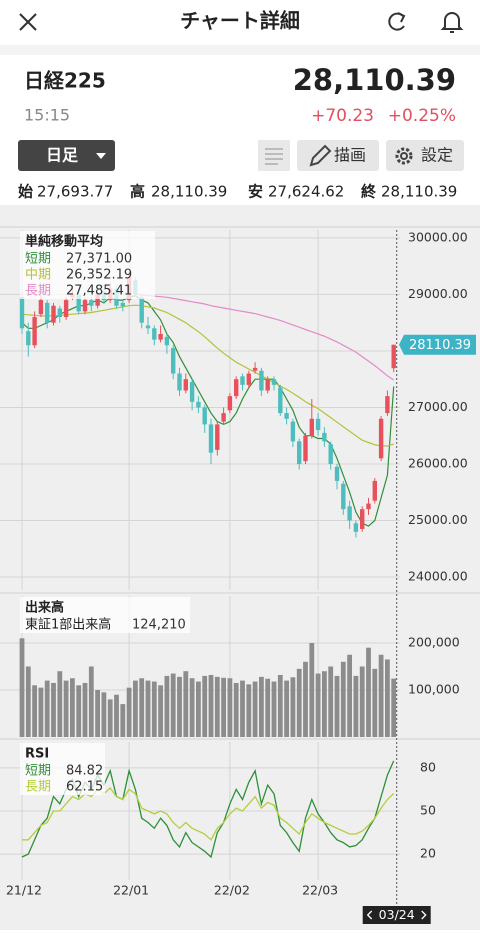 The width and height of the screenshot is (480, 934). I want to click on y-tick-label: 30000.00, so click(438, 236).